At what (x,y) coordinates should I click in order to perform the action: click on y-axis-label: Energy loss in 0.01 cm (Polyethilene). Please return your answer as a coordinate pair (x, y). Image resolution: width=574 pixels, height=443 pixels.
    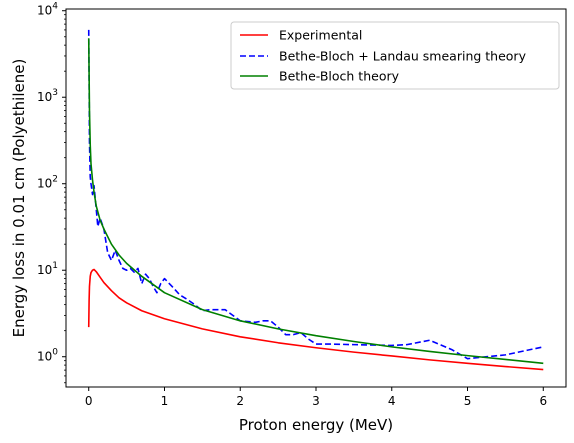
    Looking at the image, I should click on (19, 198).